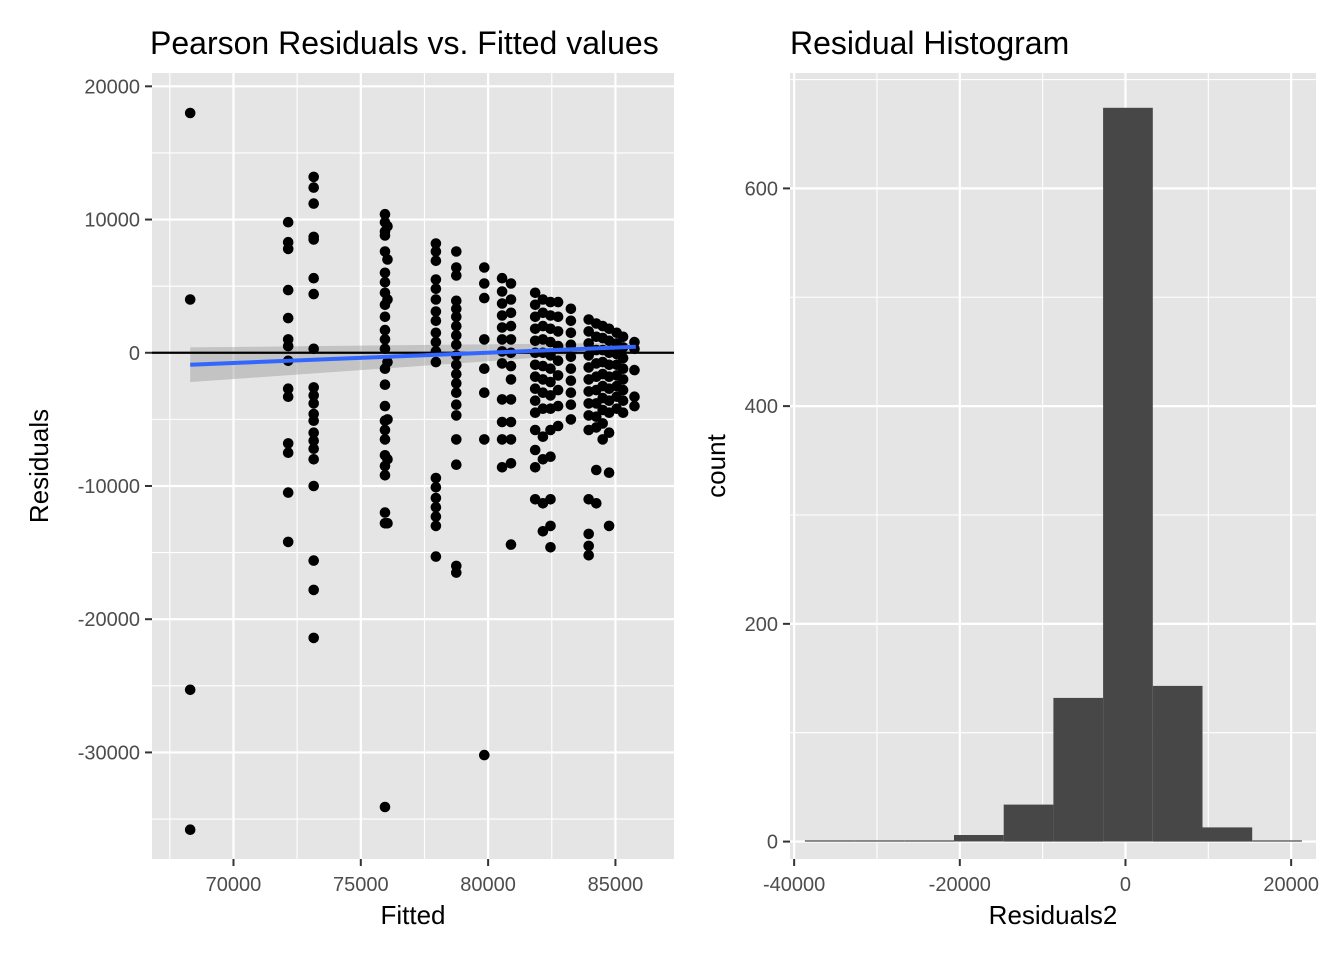 This screenshot has height=960, width=1344. I want to click on x-tick-label: 85000, so click(616, 885).